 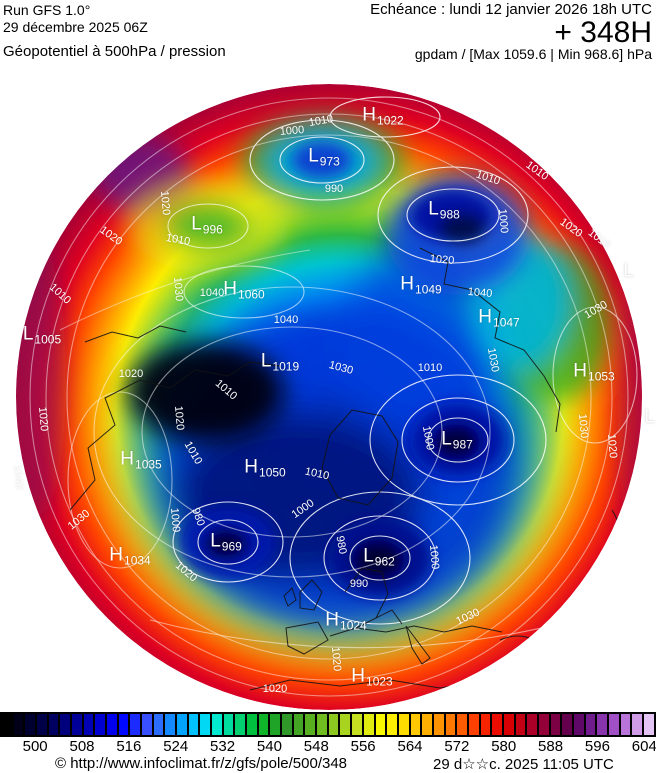 What do you see at coordinates (129, 746) in the screenshot?
I see `colorbar-tick-label: 516` at bounding box center [129, 746].